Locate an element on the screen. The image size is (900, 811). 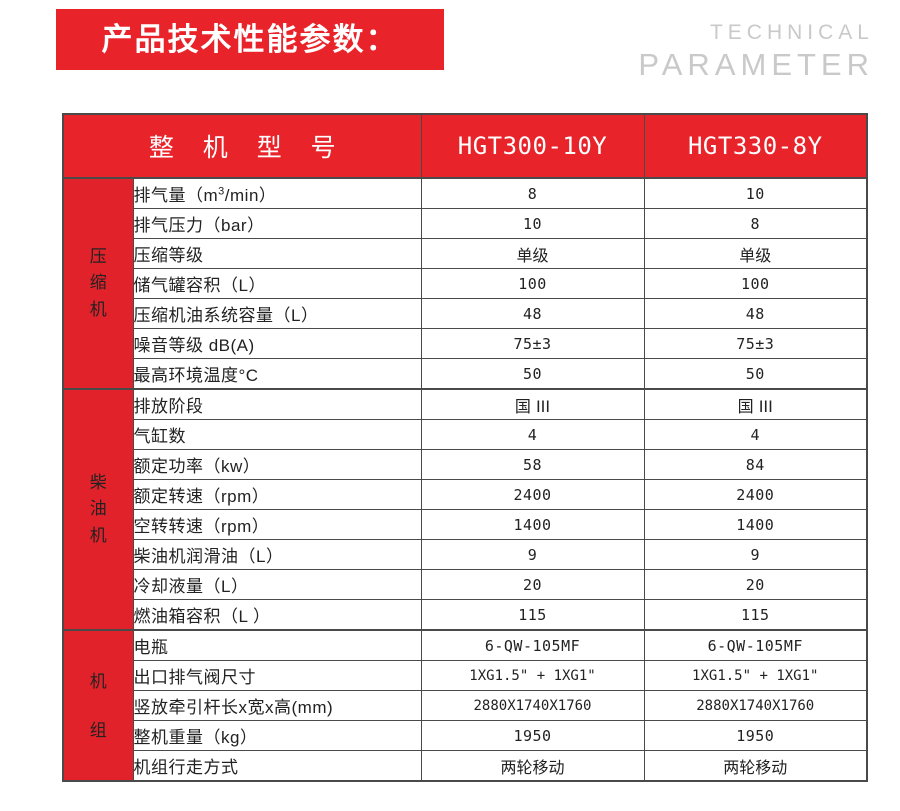
row-value-hgt330: 9 is located at coordinates (755, 554).